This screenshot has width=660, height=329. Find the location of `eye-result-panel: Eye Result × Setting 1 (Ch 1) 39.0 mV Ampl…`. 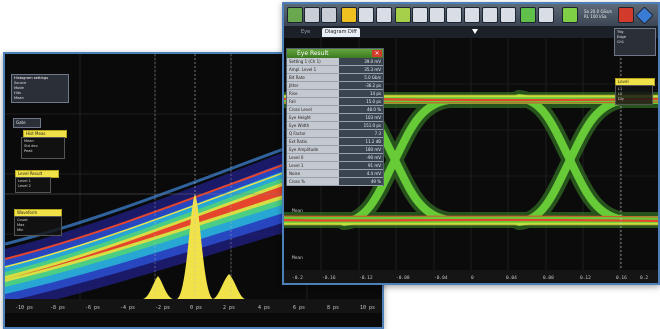

eye-result-panel: Eye Result × Setting 1 (Ch 1) 39.0 mV Ampl… is located at coordinates (335, 117).